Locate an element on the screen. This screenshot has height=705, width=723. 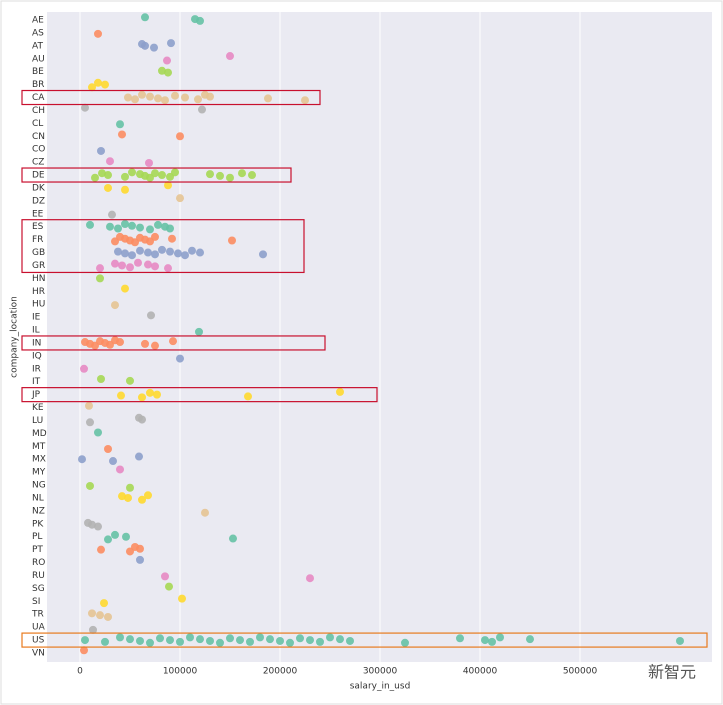
y-tick-label: MY is located at coordinates (39, 473).